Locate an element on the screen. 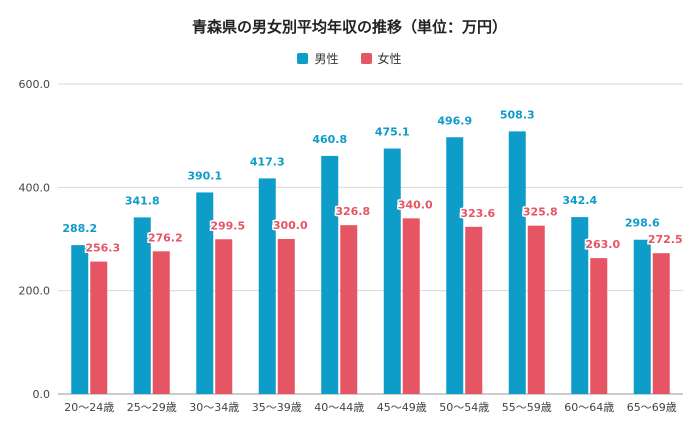 This screenshot has width=699, height=433. data-label-male-2: 390.1 is located at coordinates (204, 175).